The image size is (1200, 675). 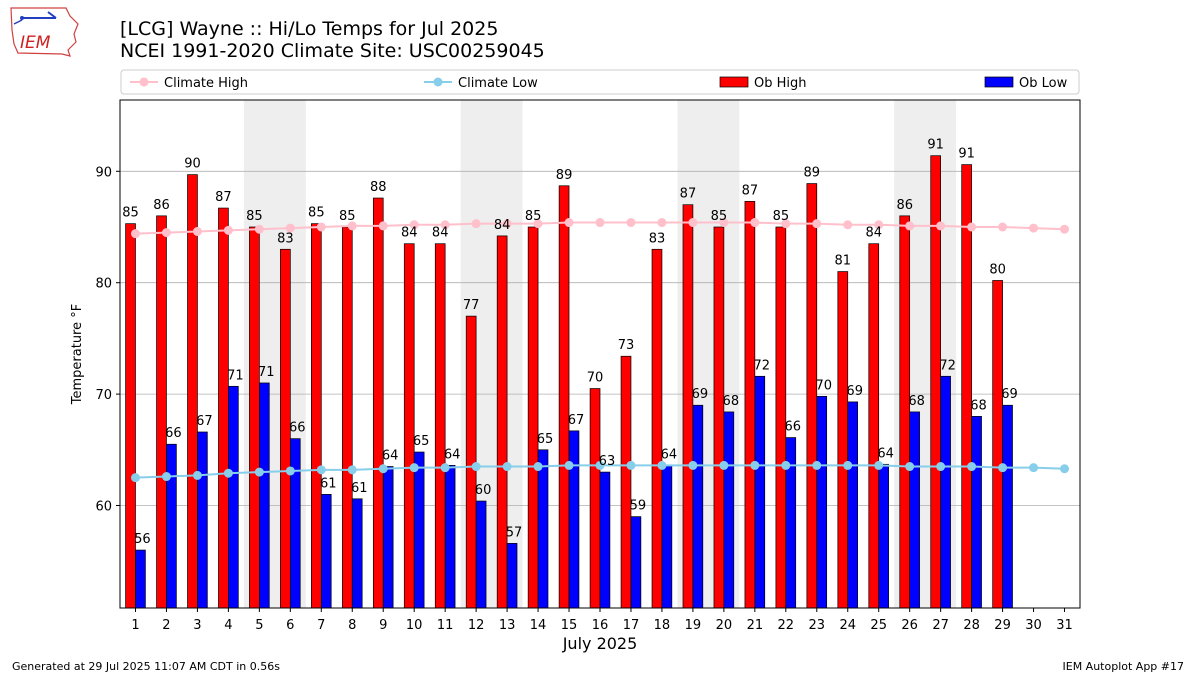 I want to click on legend-box, so click(x=600, y=82).